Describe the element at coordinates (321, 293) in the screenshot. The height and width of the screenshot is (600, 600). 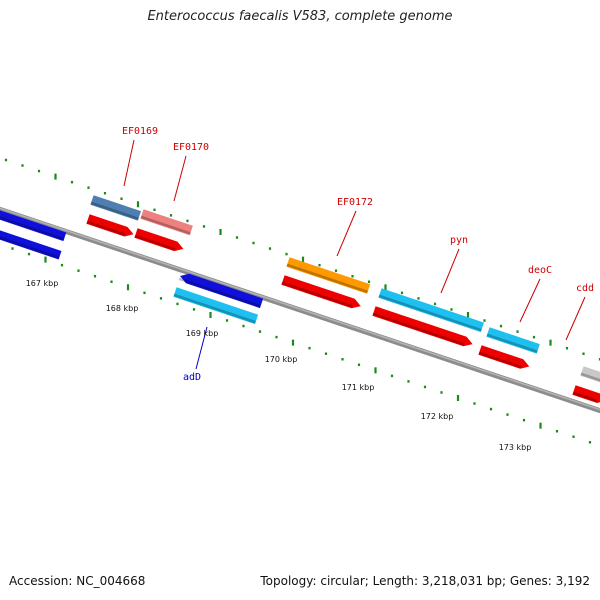
I see `EF0172-cds` at that location.